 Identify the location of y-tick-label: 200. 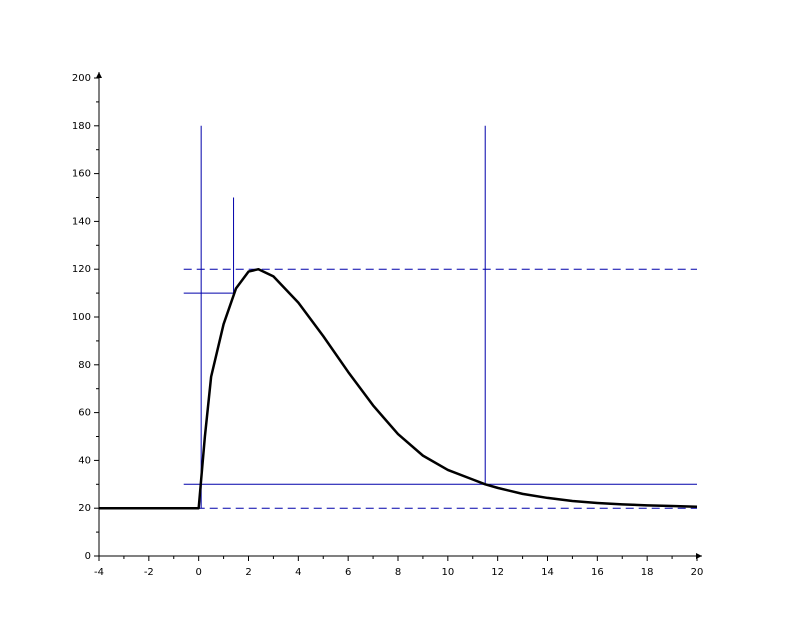
(81, 78).